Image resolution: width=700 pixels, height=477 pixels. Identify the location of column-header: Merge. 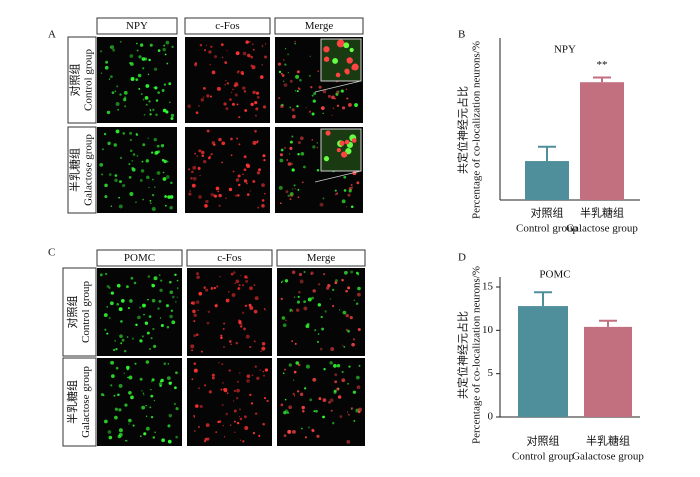
(319, 26).